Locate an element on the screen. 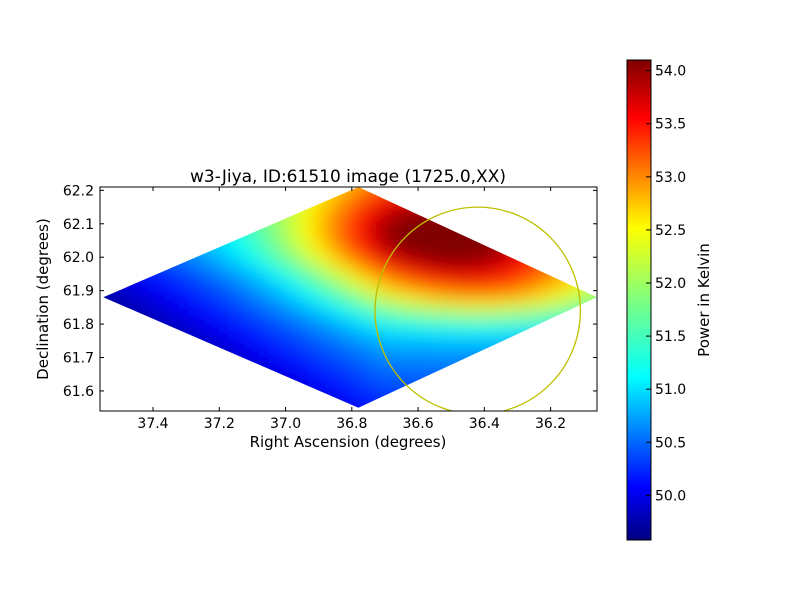 Image resolution: width=800 pixels, height=600 pixels. colorbar is located at coordinates (639, 300).